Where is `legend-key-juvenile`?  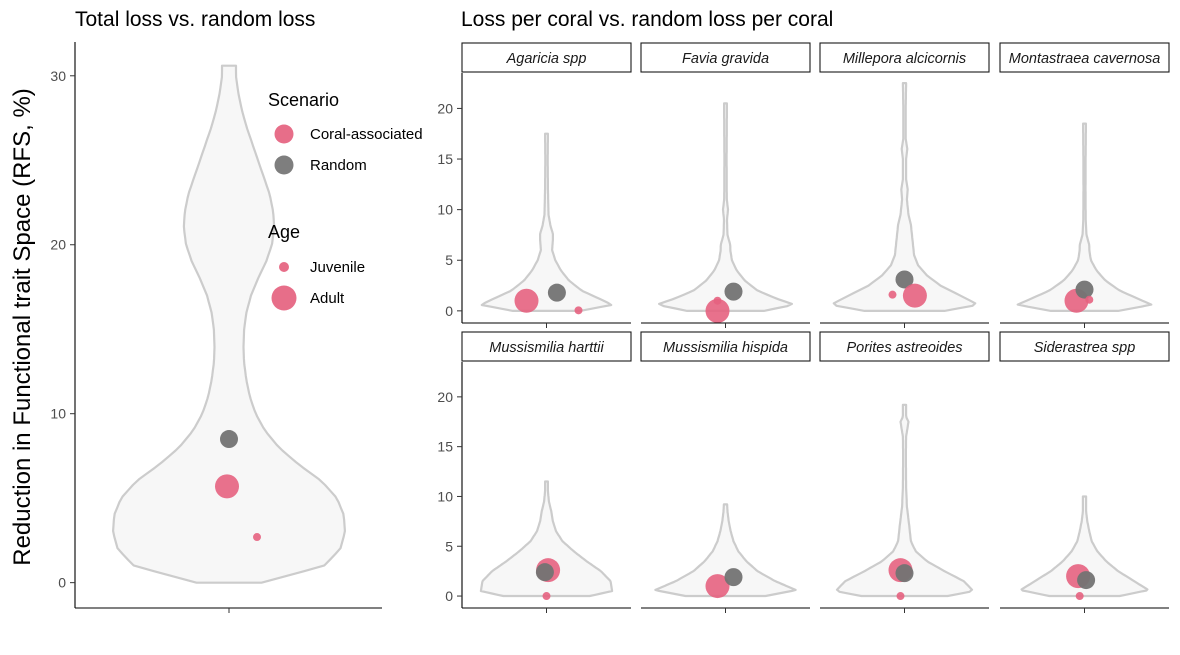
legend-key-juvenile is located at coordinates (284, 267).